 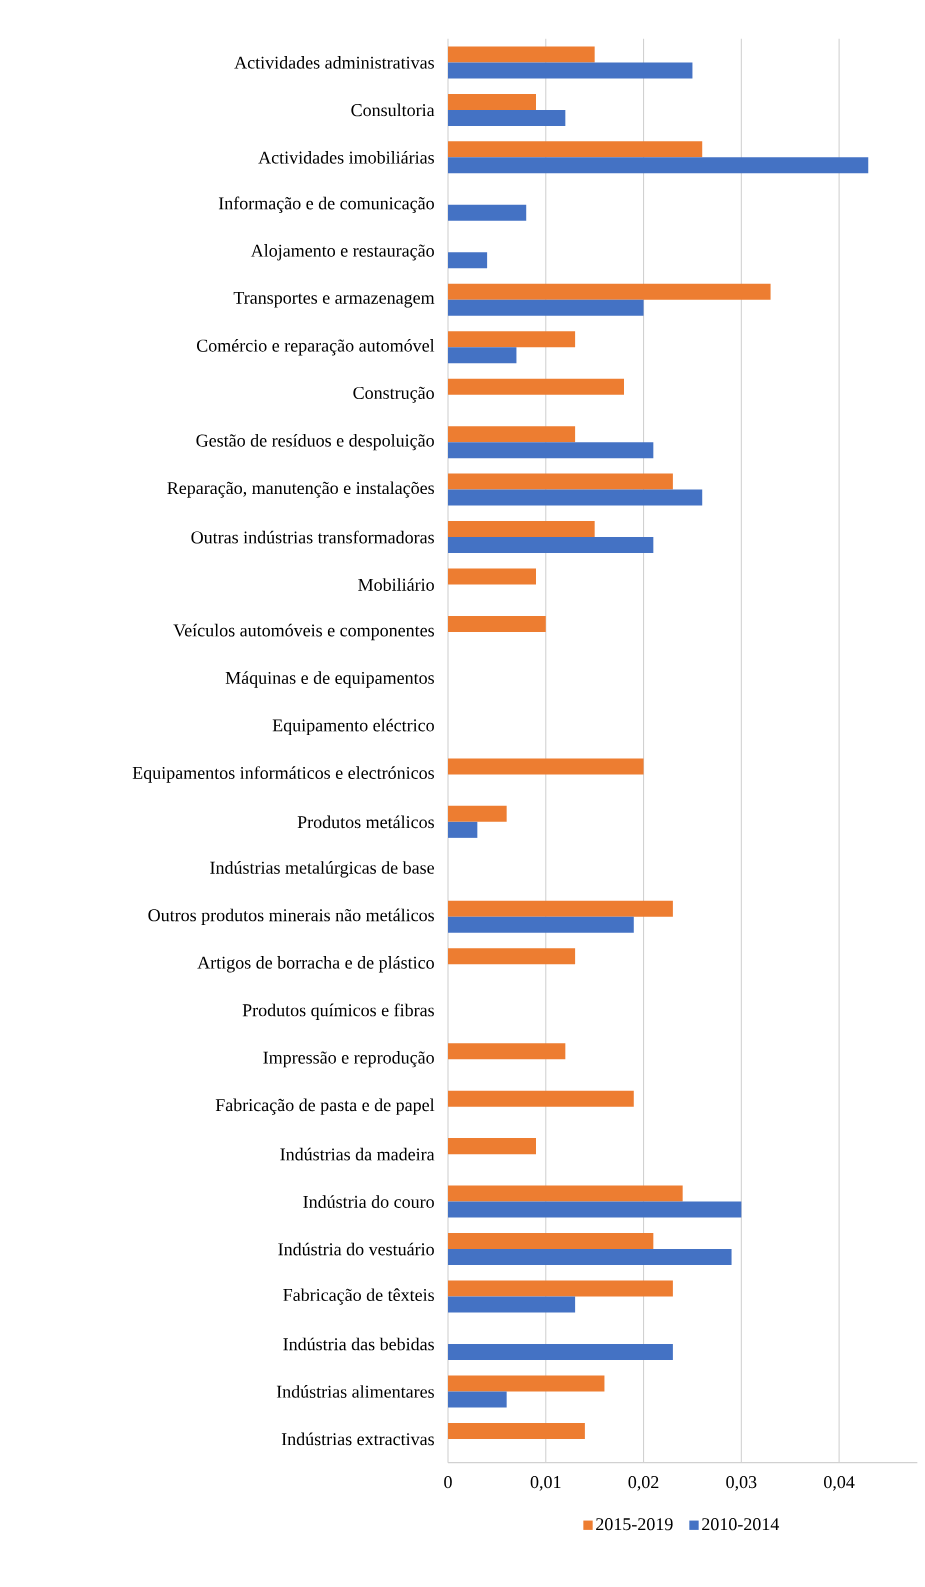 What do you see at coordinates (326, 205) in the screenshot?
I see `y-tick-label: Informação e de comunicação` at bounding box center [326, 205].